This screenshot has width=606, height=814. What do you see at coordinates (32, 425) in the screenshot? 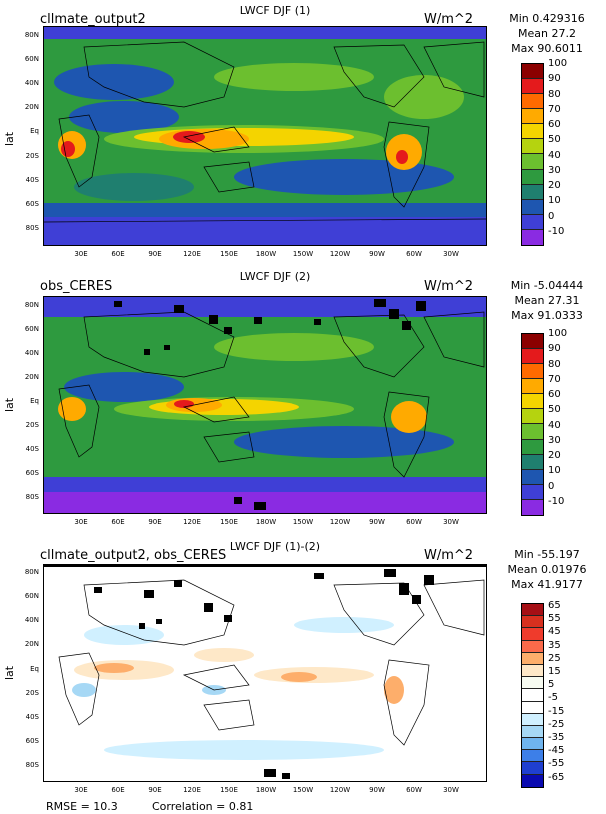
I see `lat-tick: 20S` at bounding box center [32, 425].